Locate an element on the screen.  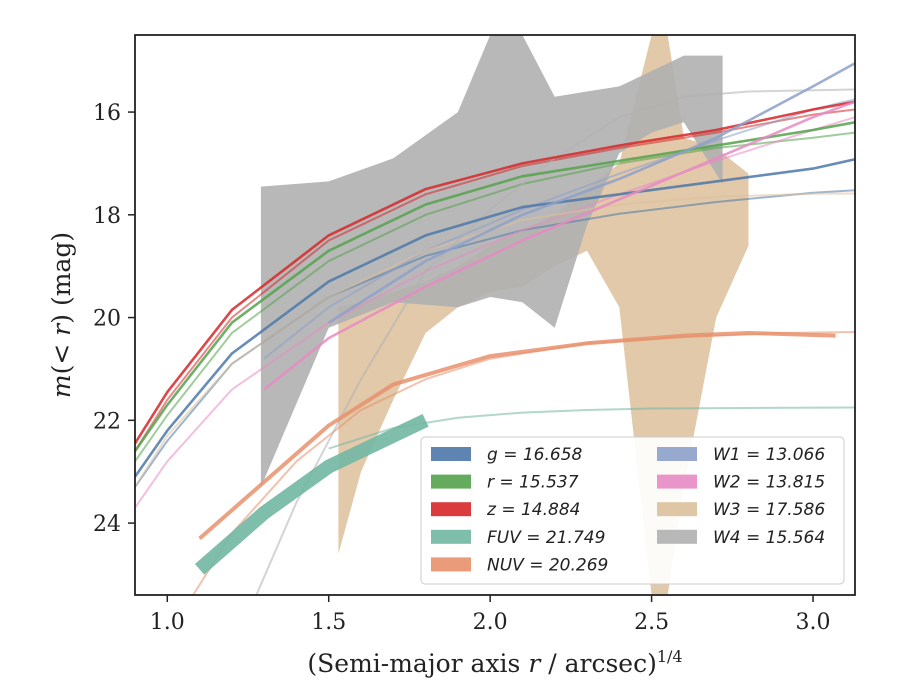
y-tick-label: 18 is located at coordinates (107, 216).